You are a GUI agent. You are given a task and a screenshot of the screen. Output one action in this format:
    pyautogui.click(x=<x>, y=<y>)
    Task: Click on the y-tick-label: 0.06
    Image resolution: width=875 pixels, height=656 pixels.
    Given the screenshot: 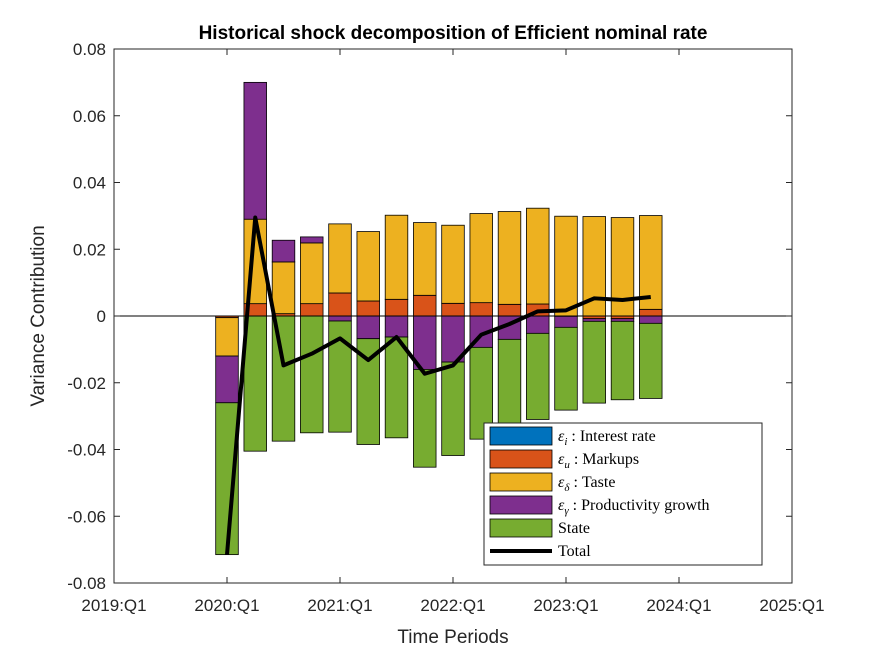 What is the action you would take?
    pyautogui.click(x=89, y=116)
    